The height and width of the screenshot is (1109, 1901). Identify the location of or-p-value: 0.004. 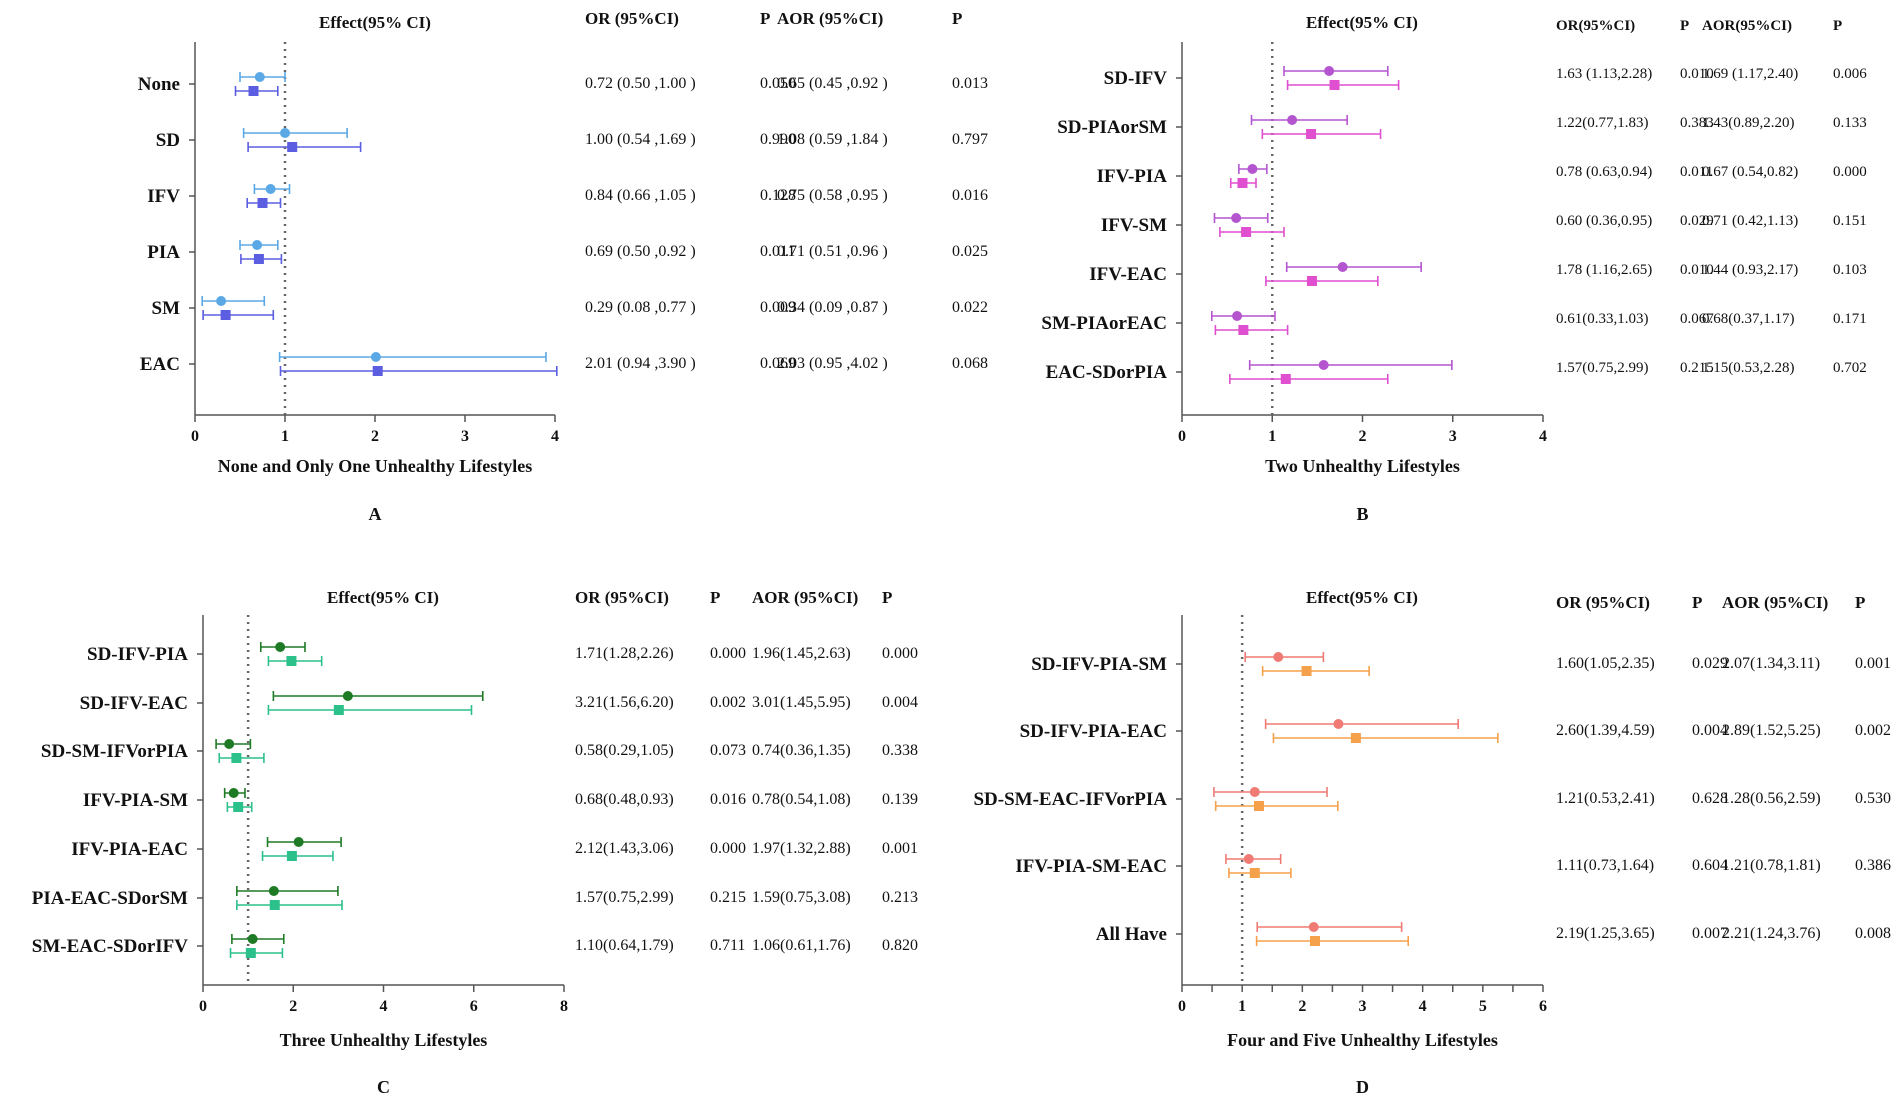
(1710, 730).